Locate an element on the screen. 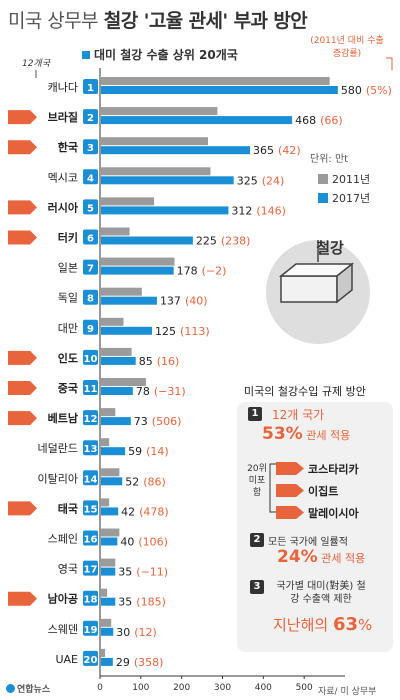 Image resolution: width=400 pixels, height=700 pixels. legend-2017-label: 2017년 is located at coordinates (351, 198).